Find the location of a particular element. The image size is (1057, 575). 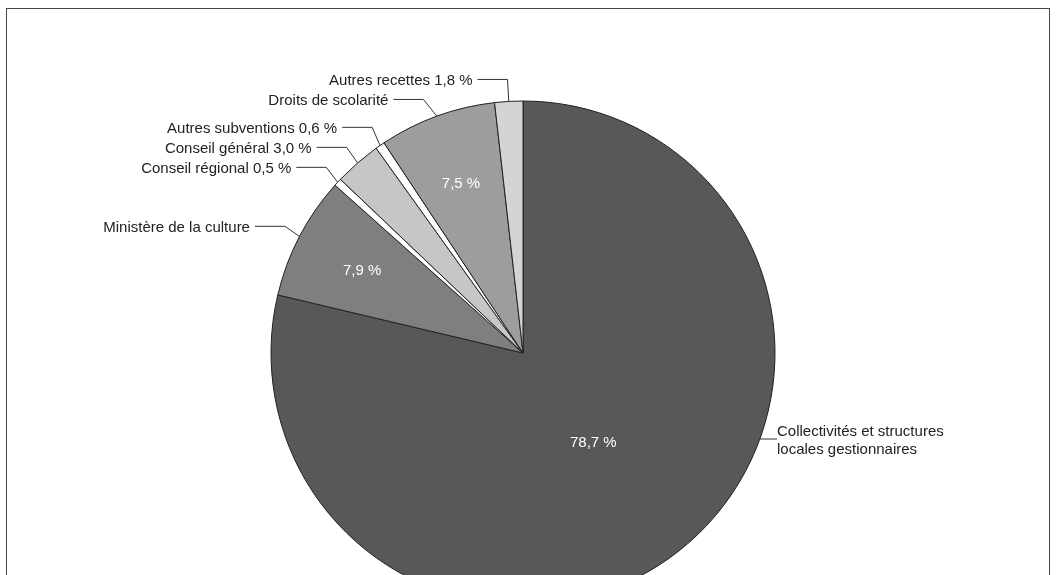

slice-label: Autres subventions 0,6 % is located at coordinates (252, 127).